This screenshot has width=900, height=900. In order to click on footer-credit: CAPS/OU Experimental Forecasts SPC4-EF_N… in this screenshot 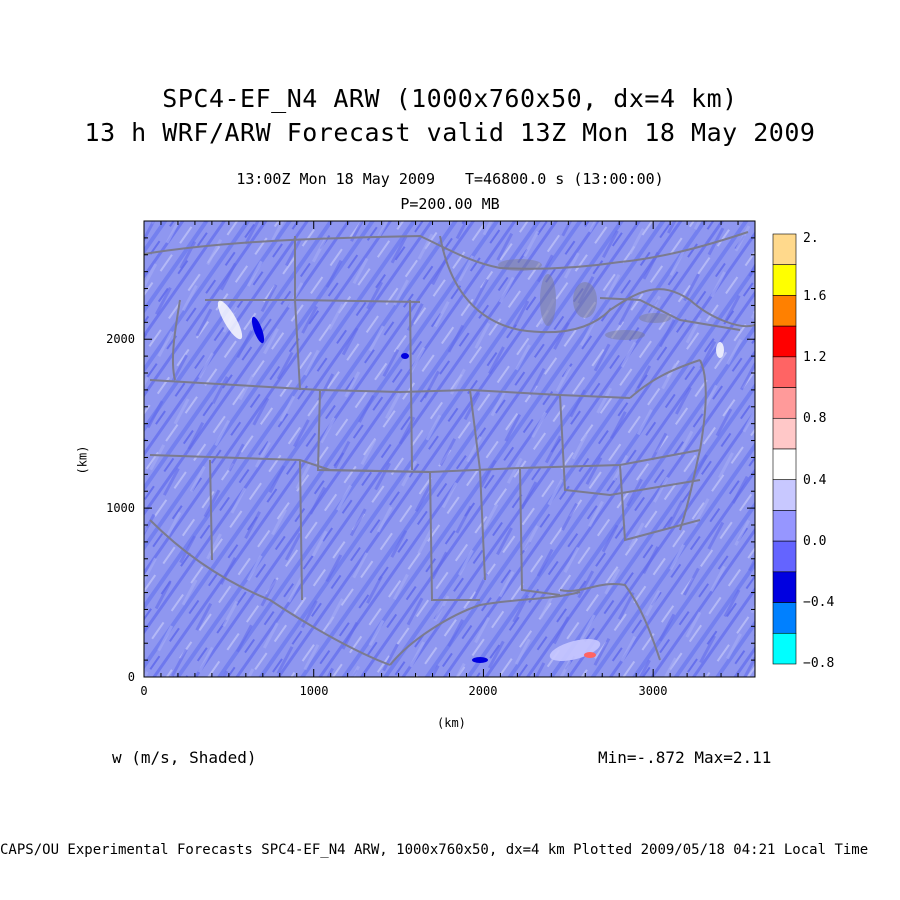, I will do `click(434, 850)`.